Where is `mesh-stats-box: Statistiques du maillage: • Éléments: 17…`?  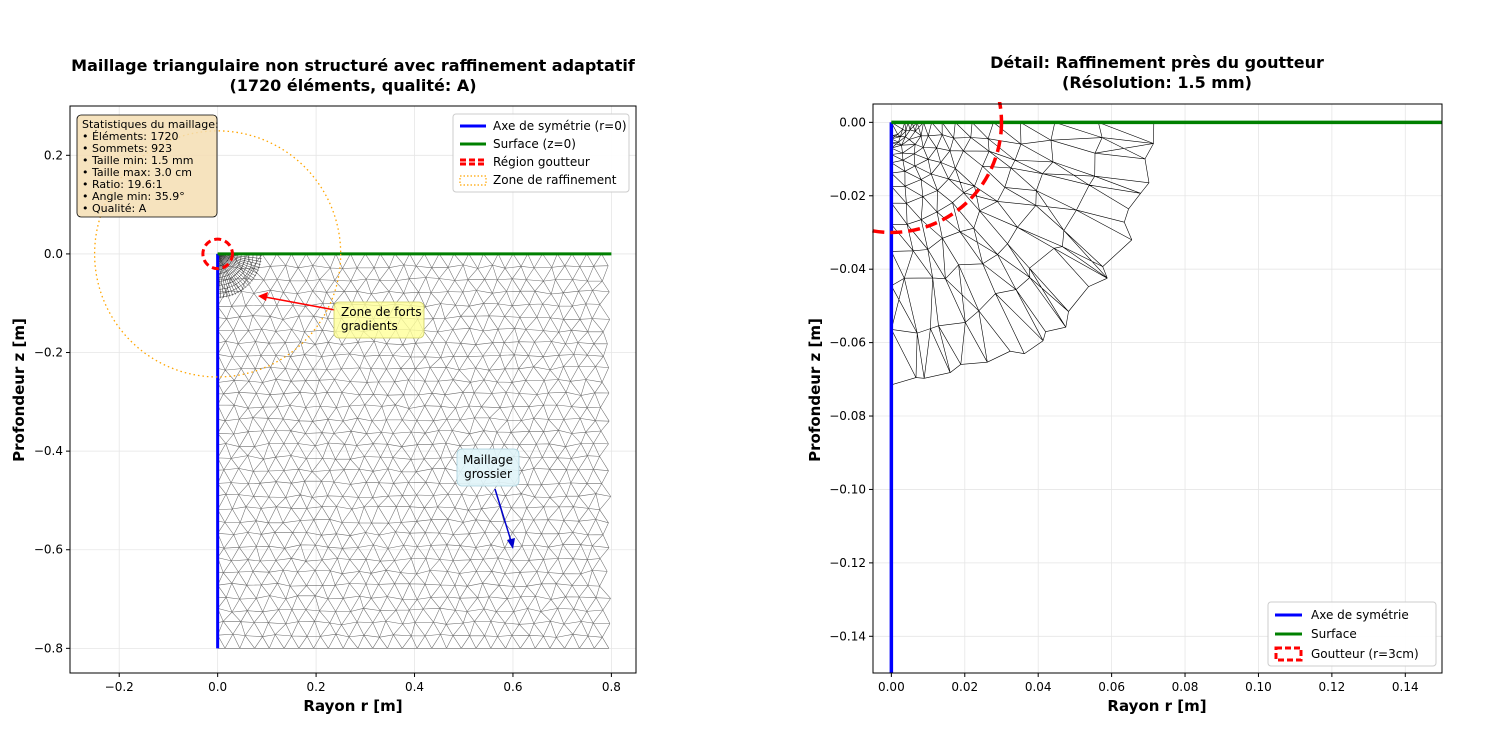
mesh-stats-box: Statistiques du maillage: • Éléments: 17… is located at coordinates (147, 166).